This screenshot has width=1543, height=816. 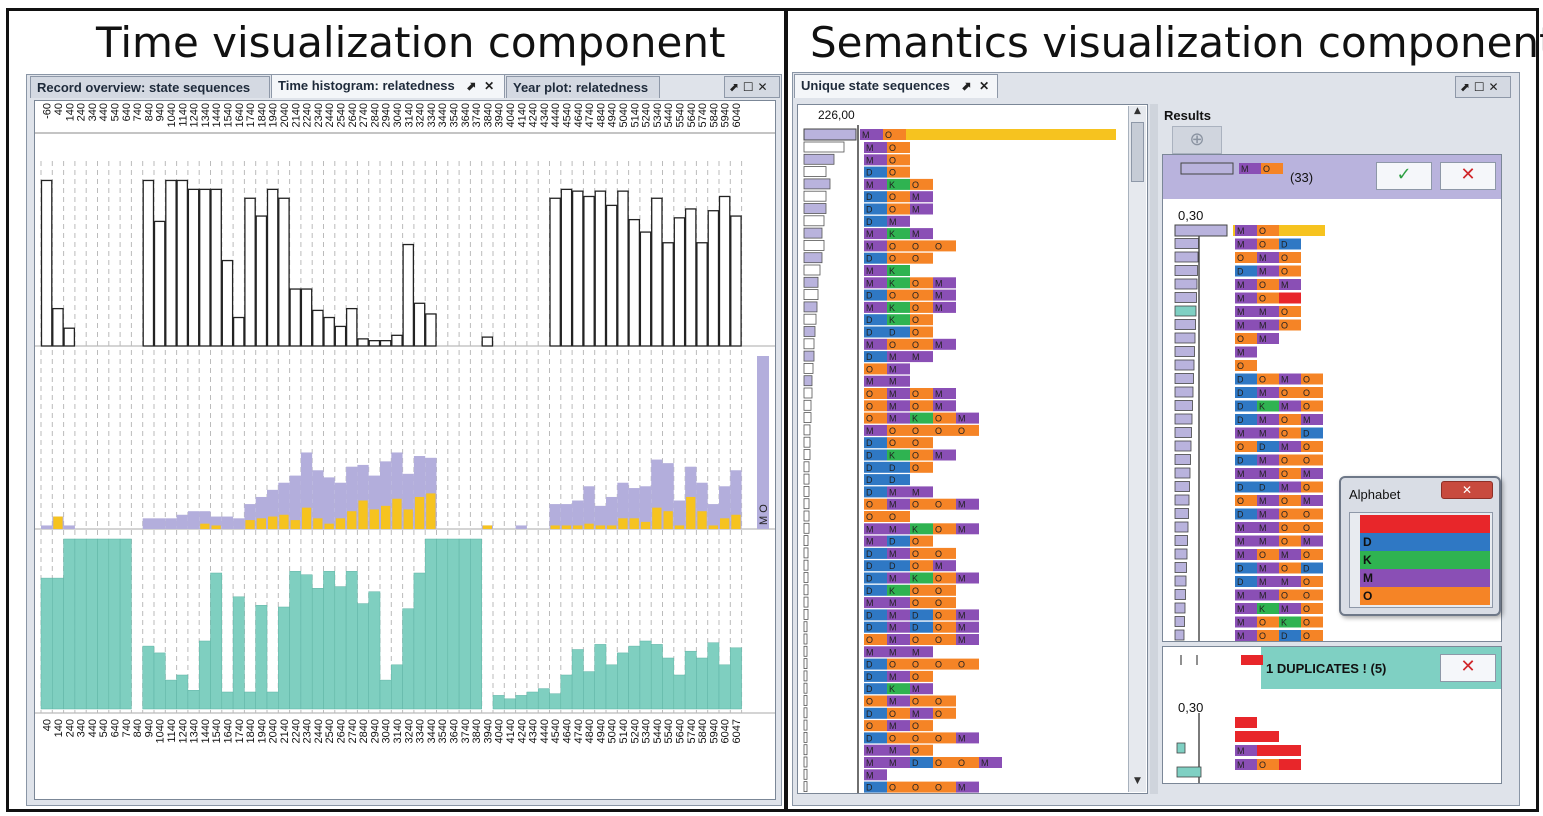 What do you see at coordinates (1137, 152) in the screenshot?
I see `scroll-thumb` at bounding box center [1137, 152].